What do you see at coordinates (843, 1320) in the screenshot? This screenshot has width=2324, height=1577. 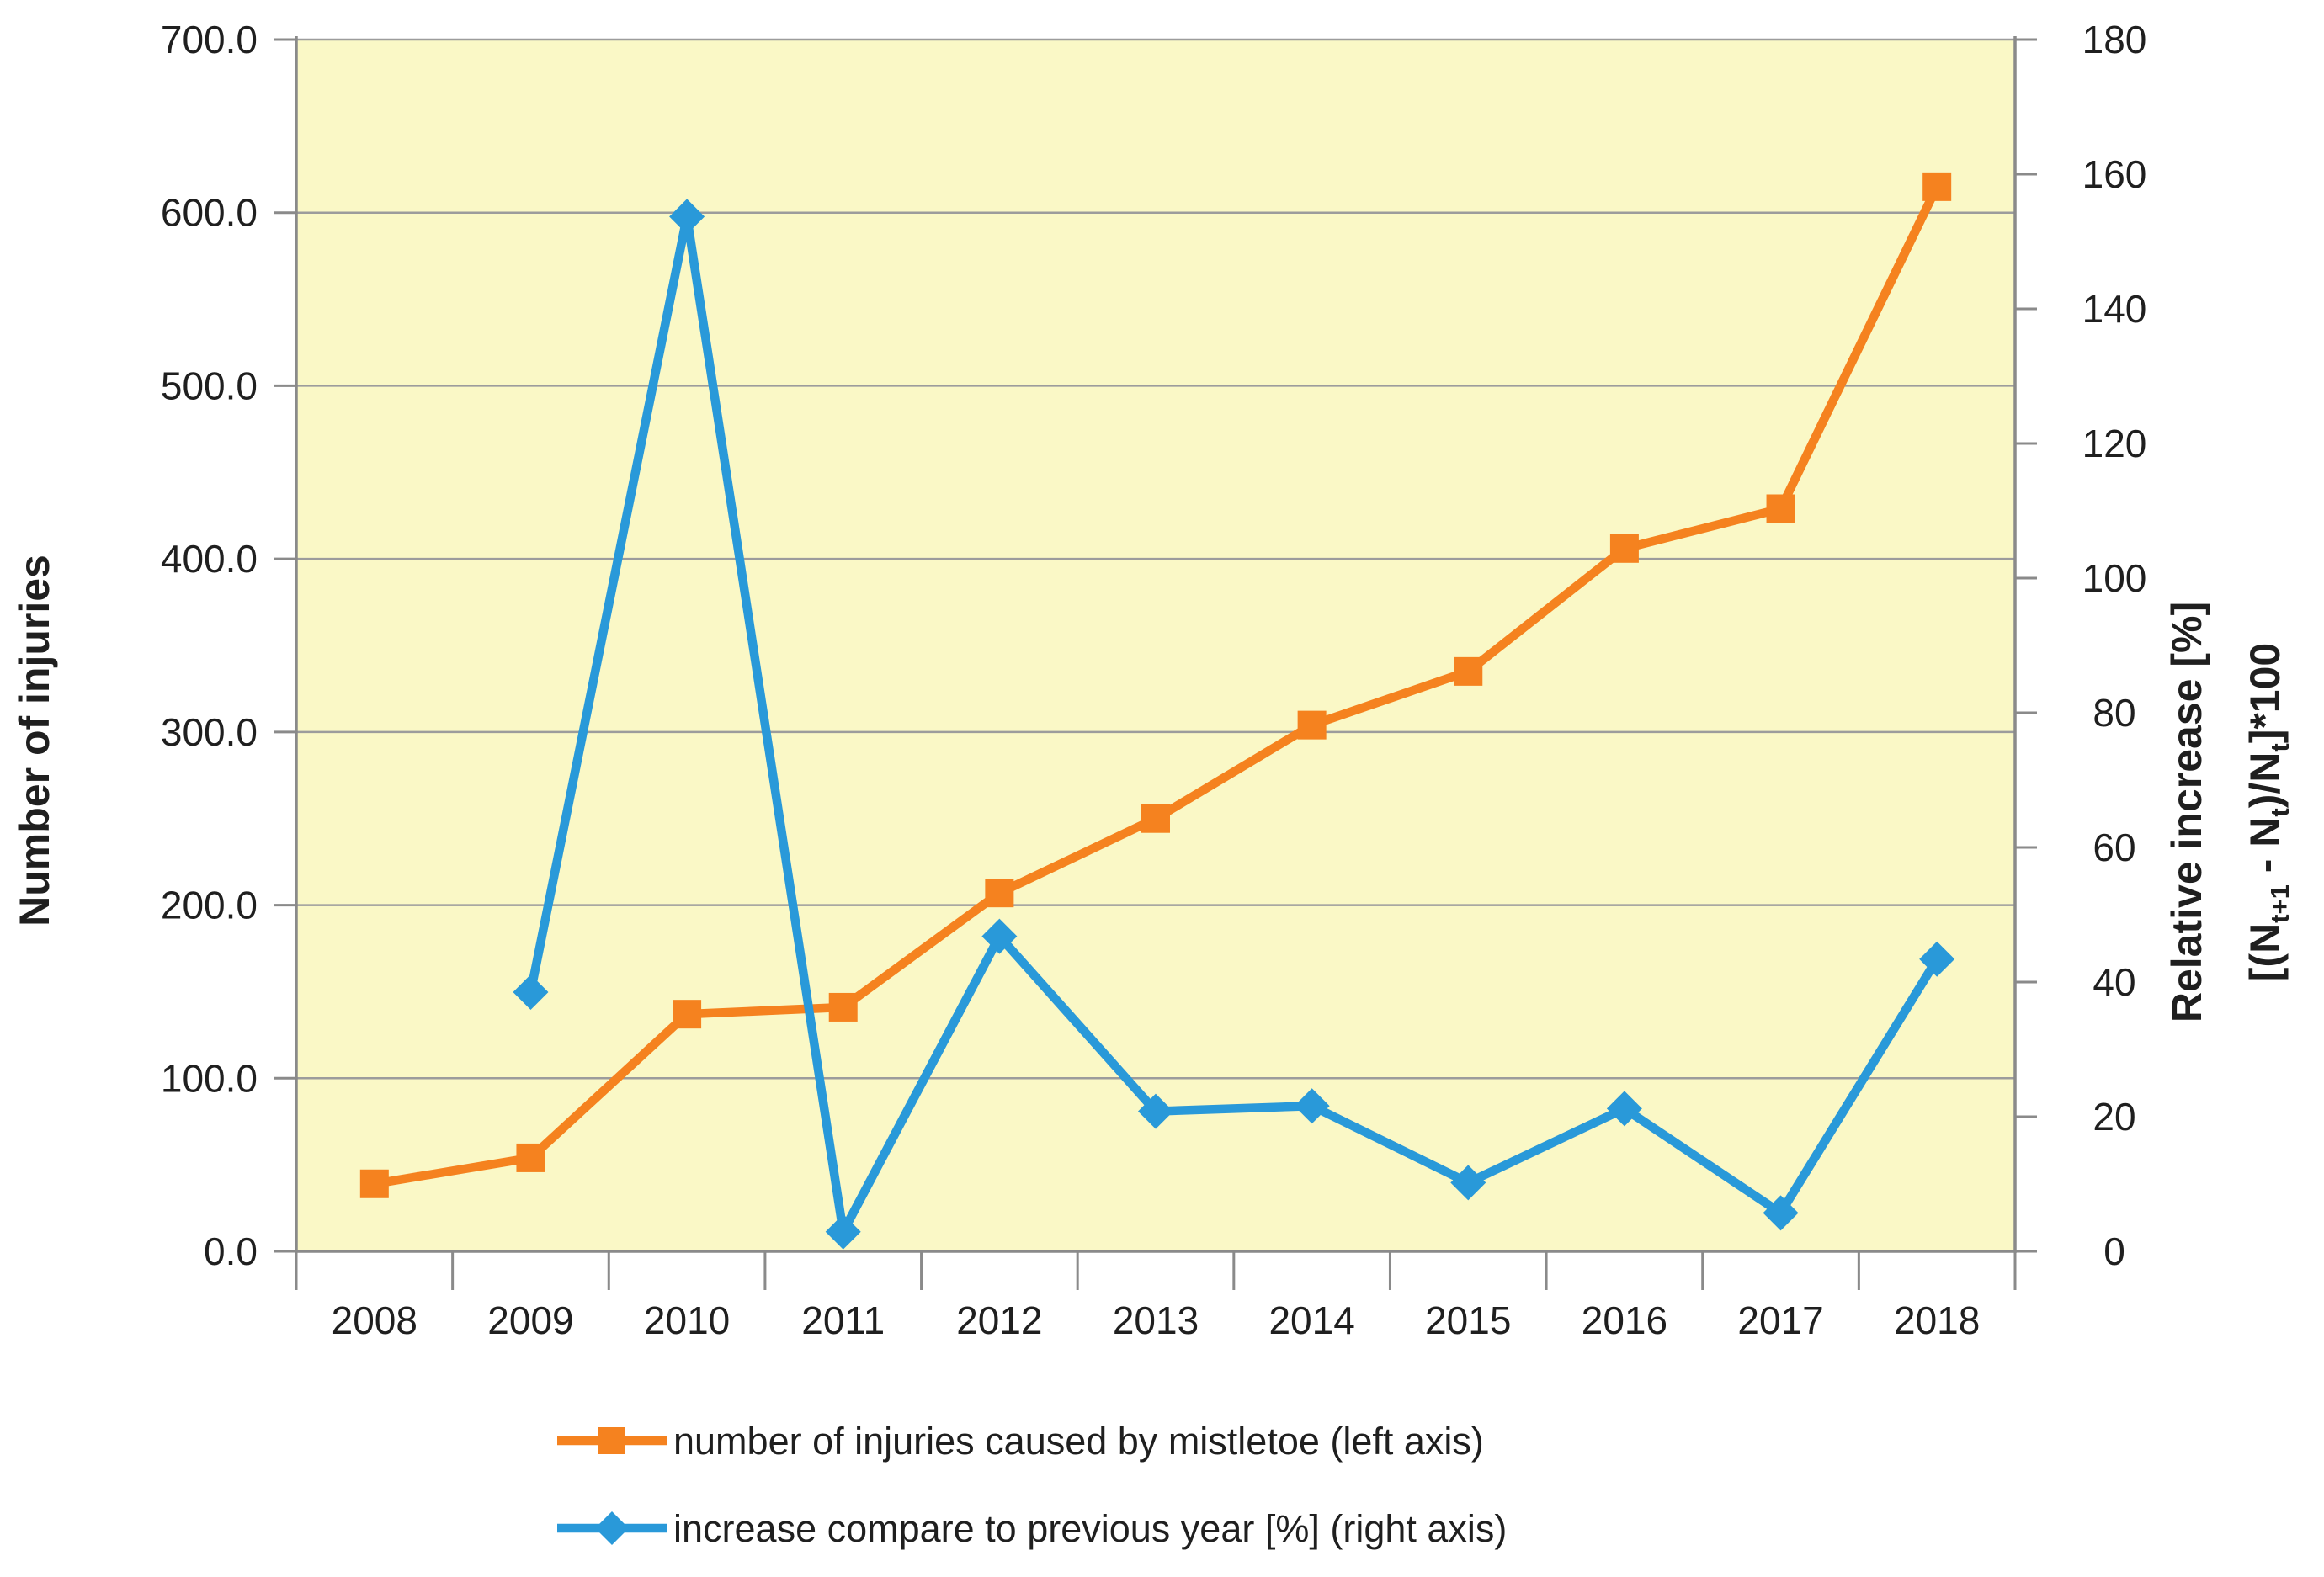 I see `year-label-2011: 2011` at bounding box center [843, 1320].